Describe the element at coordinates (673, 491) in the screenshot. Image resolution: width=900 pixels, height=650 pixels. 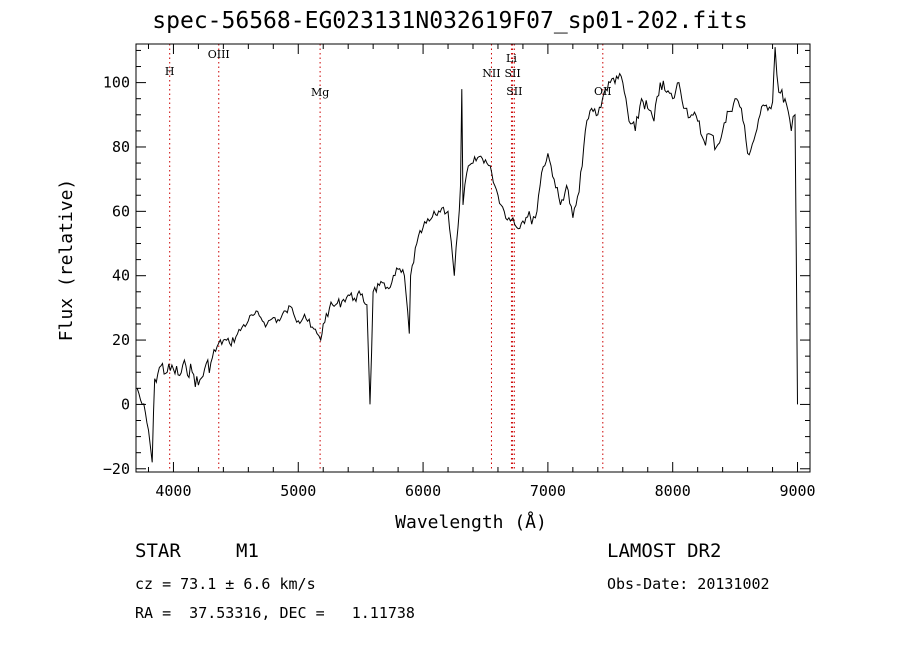
I see `x-tick-label: 8000` at that location.